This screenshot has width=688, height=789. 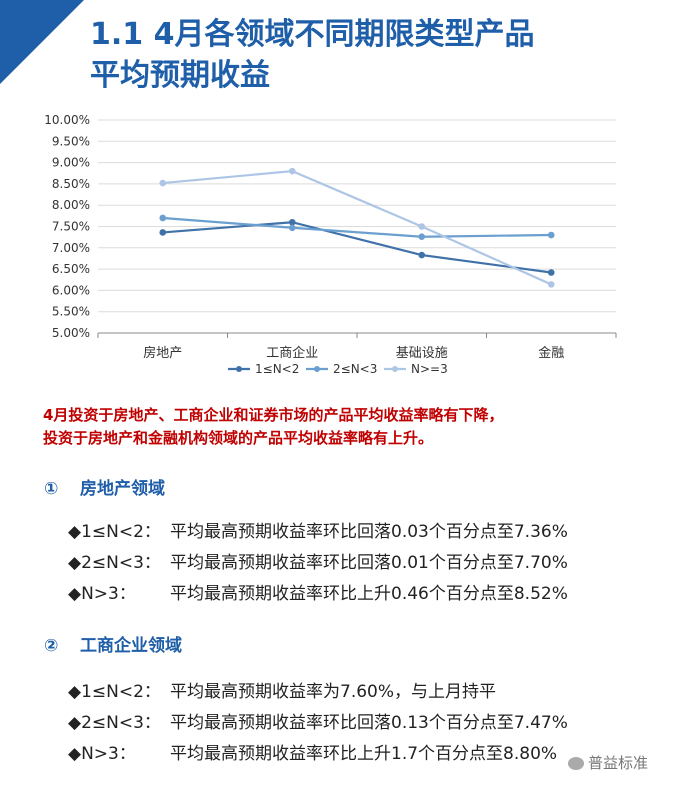 What do you see at coordinates (369, 563) in the screenshot?
I see `item-text: 平均最高预期收益率环比回落0.01个百分点至7.70%` at bounding box center [369, 563].